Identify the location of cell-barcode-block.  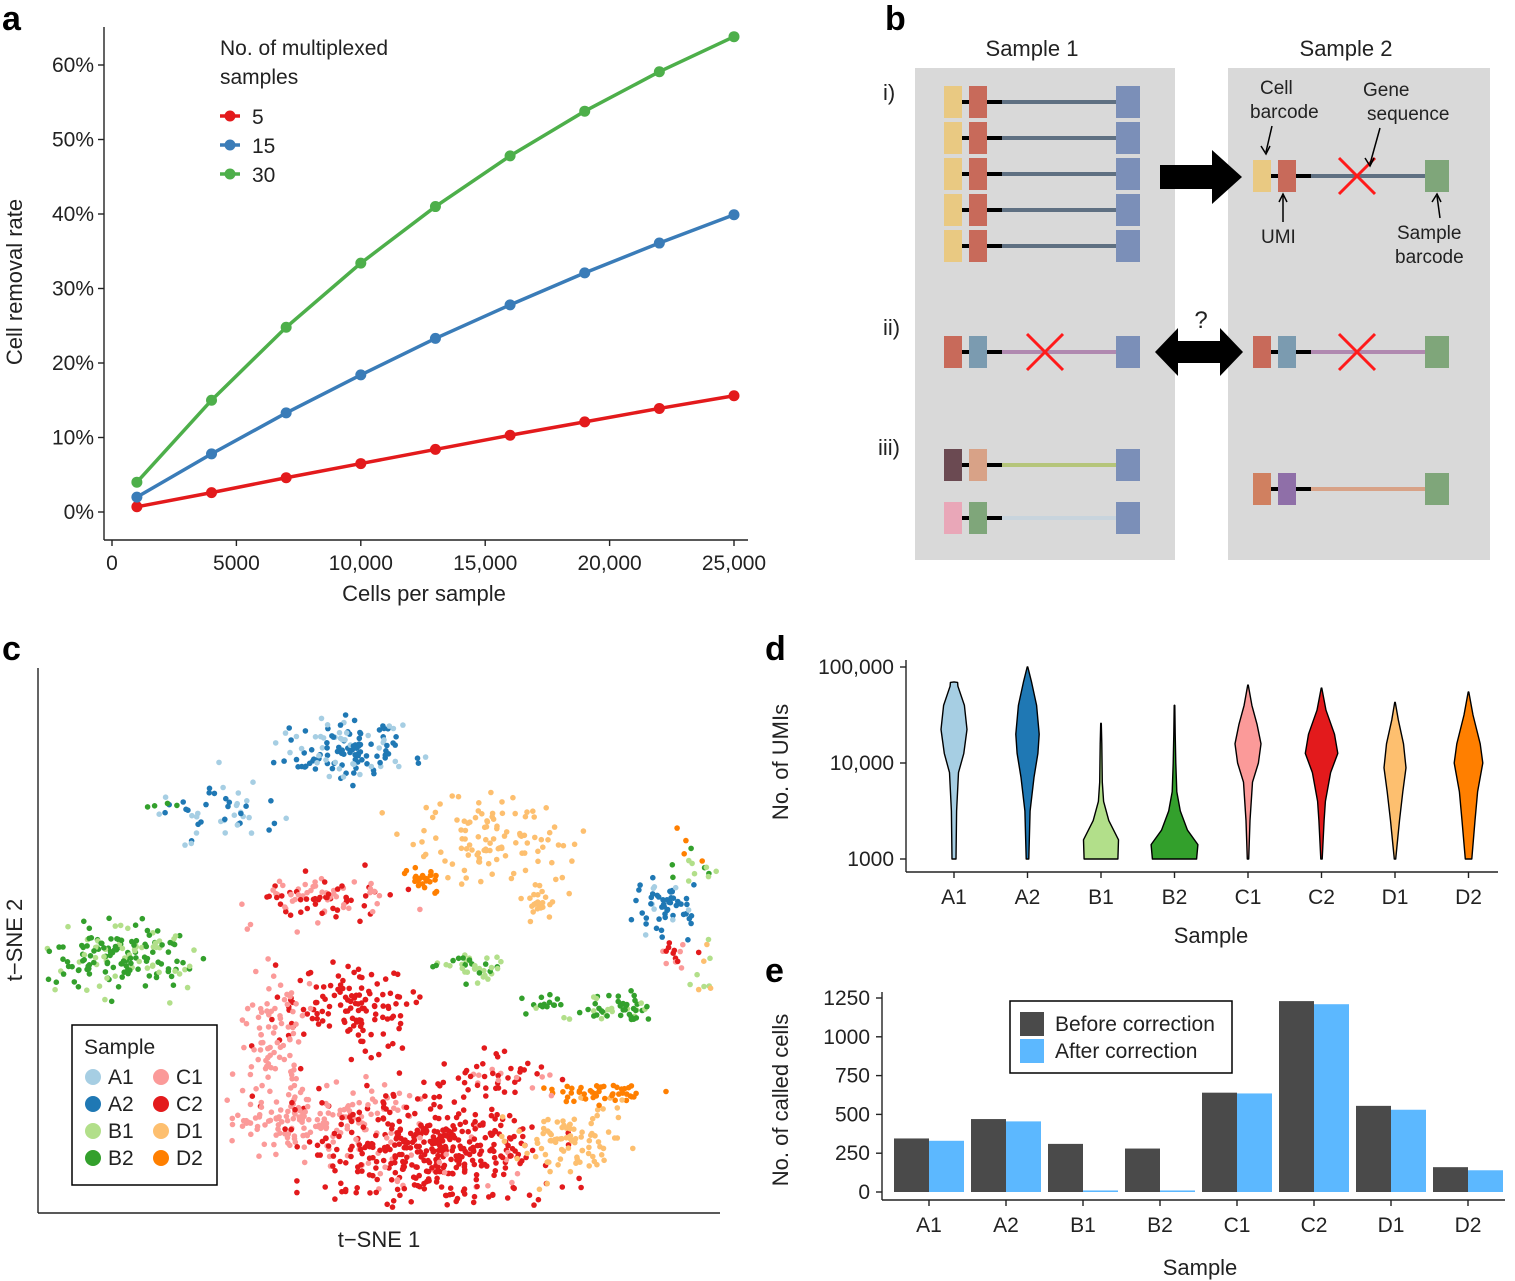
(953, 465).